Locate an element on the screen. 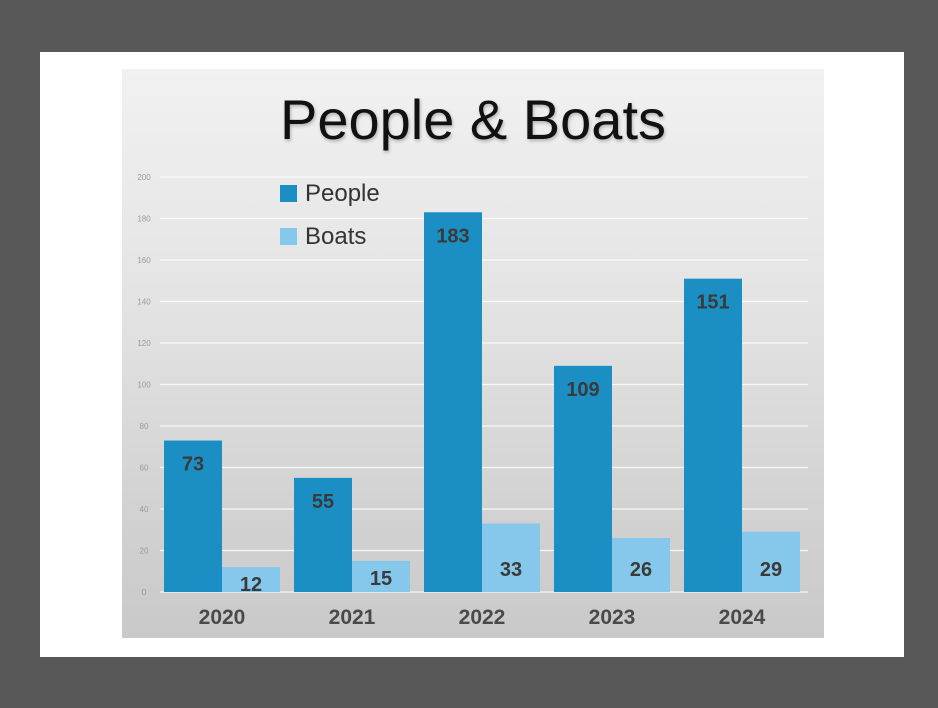 Image resolution: width=938 pixels, height=708 pixels. bar-boats-2021 is located at coordinates (381, 576).